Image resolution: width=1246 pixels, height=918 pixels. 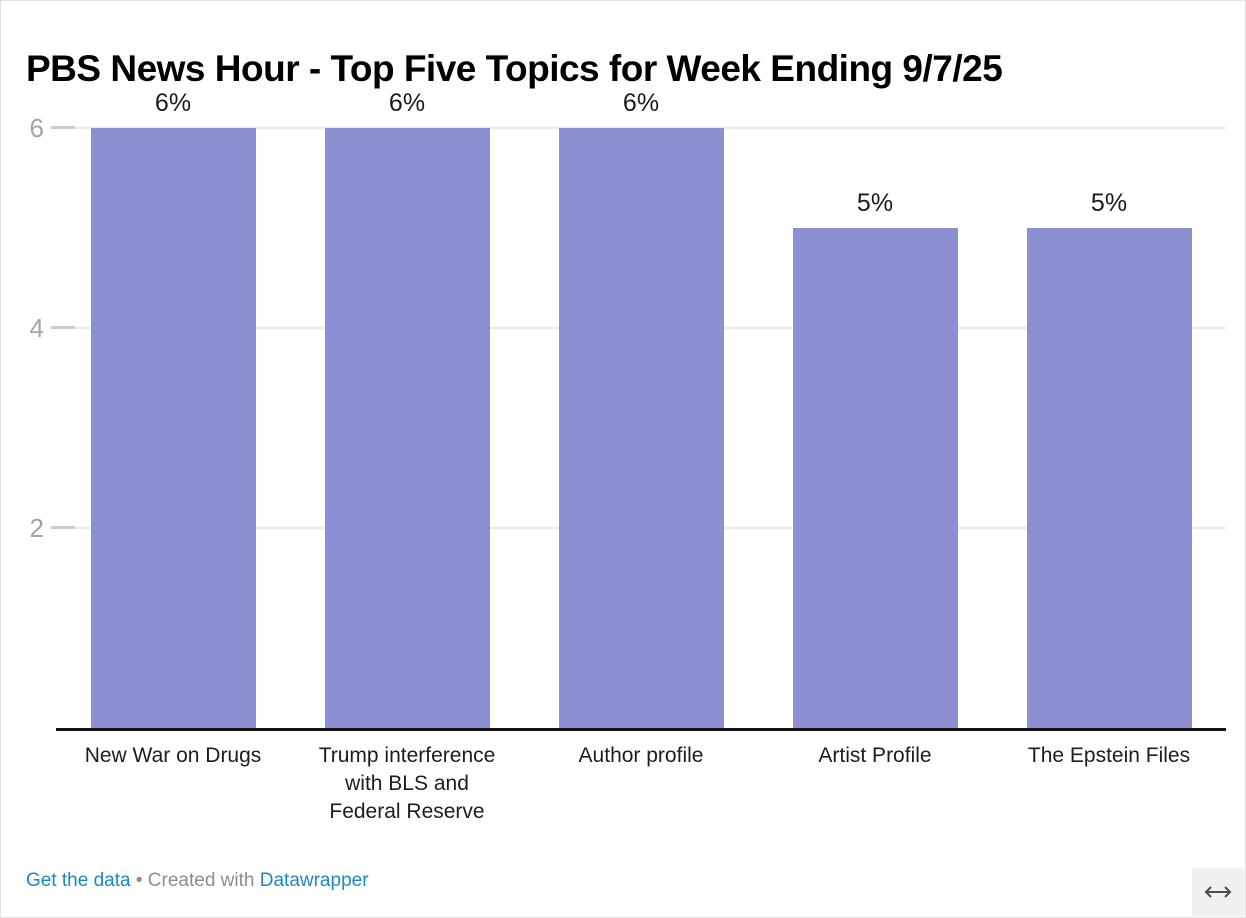 I want to click on x-axis-baseline, so click(x=641, y=729).